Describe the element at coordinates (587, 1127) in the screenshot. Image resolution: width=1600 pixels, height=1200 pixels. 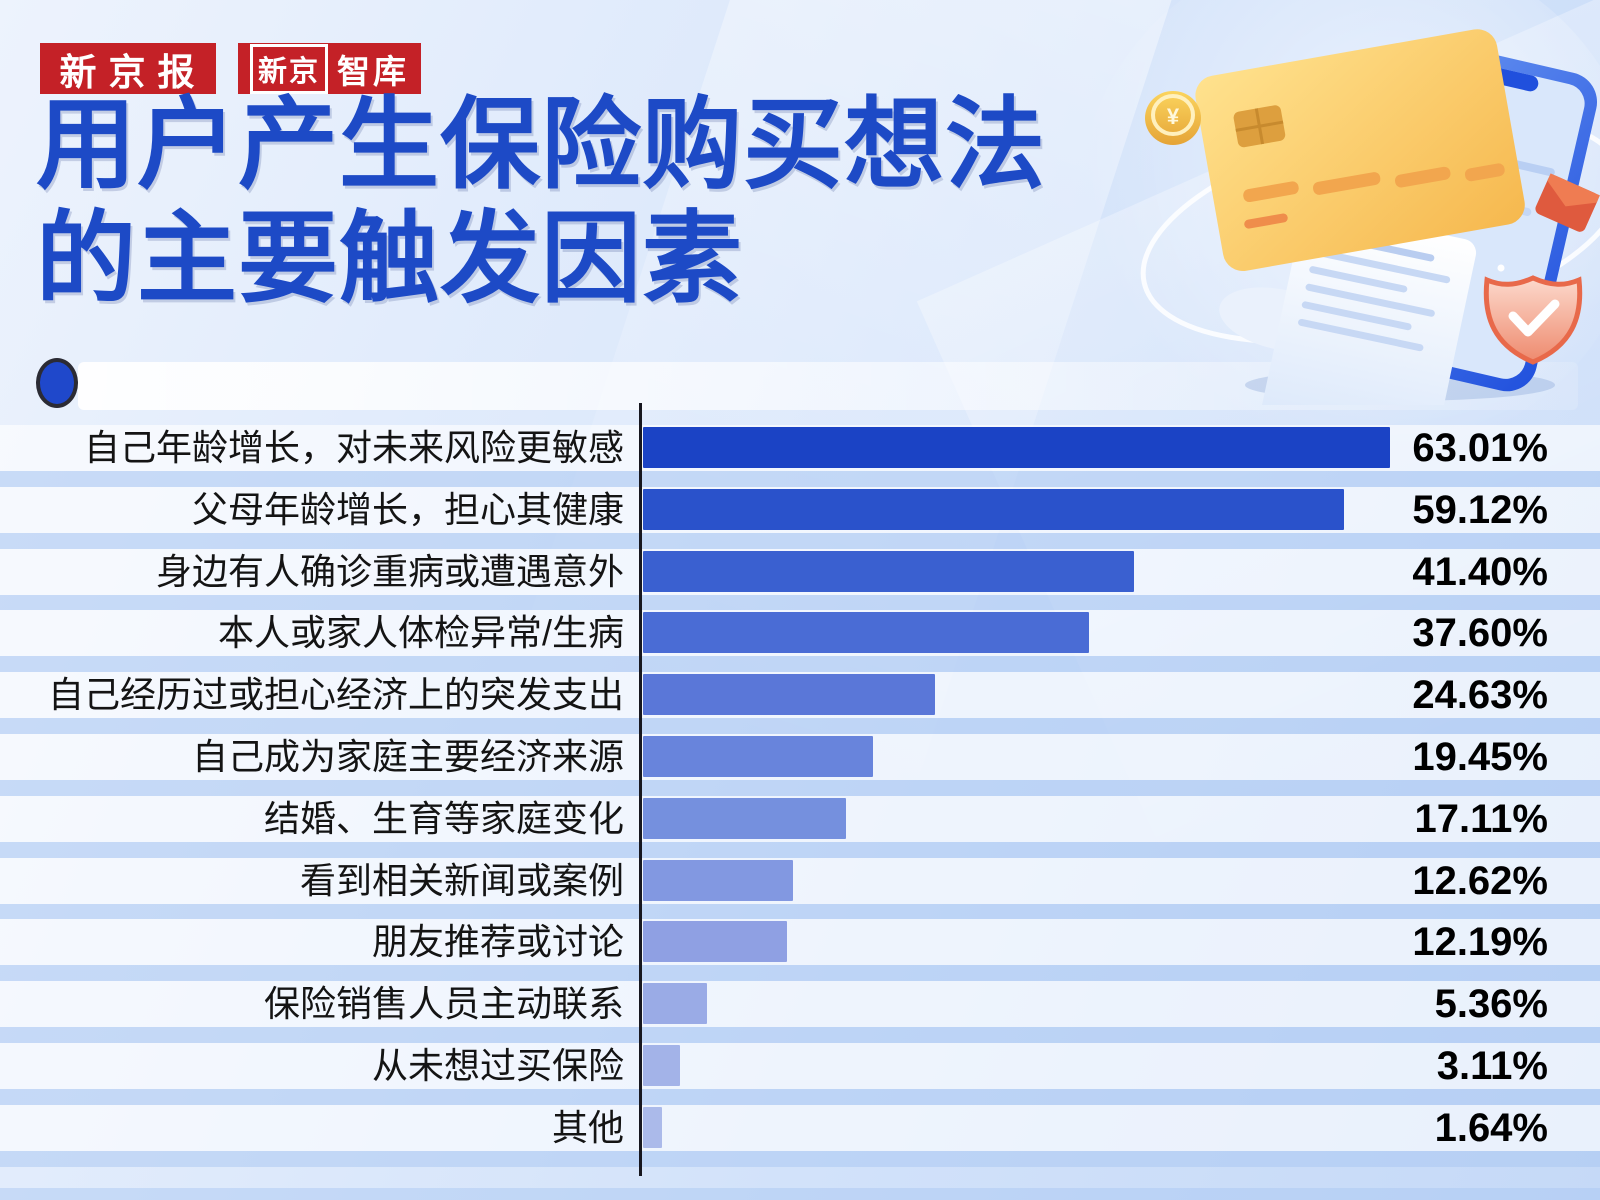
I see `category-label: 其他` at that location.